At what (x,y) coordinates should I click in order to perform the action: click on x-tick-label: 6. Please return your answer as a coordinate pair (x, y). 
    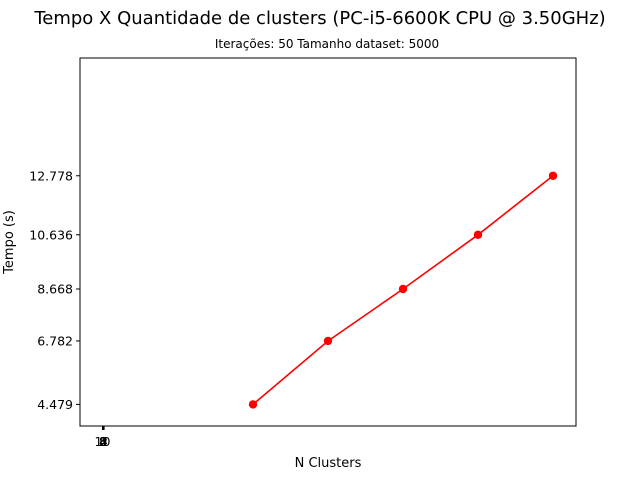
    Looking at the image, I should click on (103, 441).